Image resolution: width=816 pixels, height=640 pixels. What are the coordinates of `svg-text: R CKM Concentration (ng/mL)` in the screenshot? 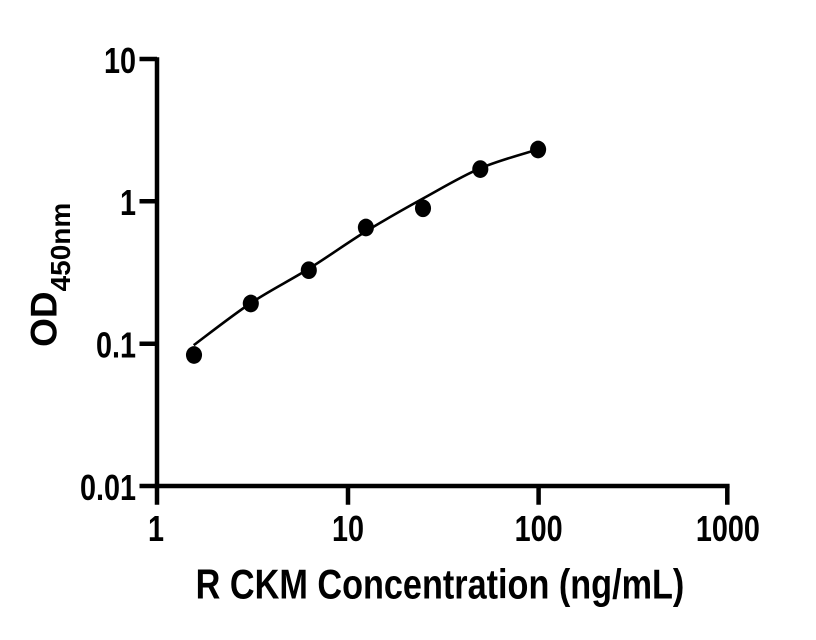 It's located at (440, 586).